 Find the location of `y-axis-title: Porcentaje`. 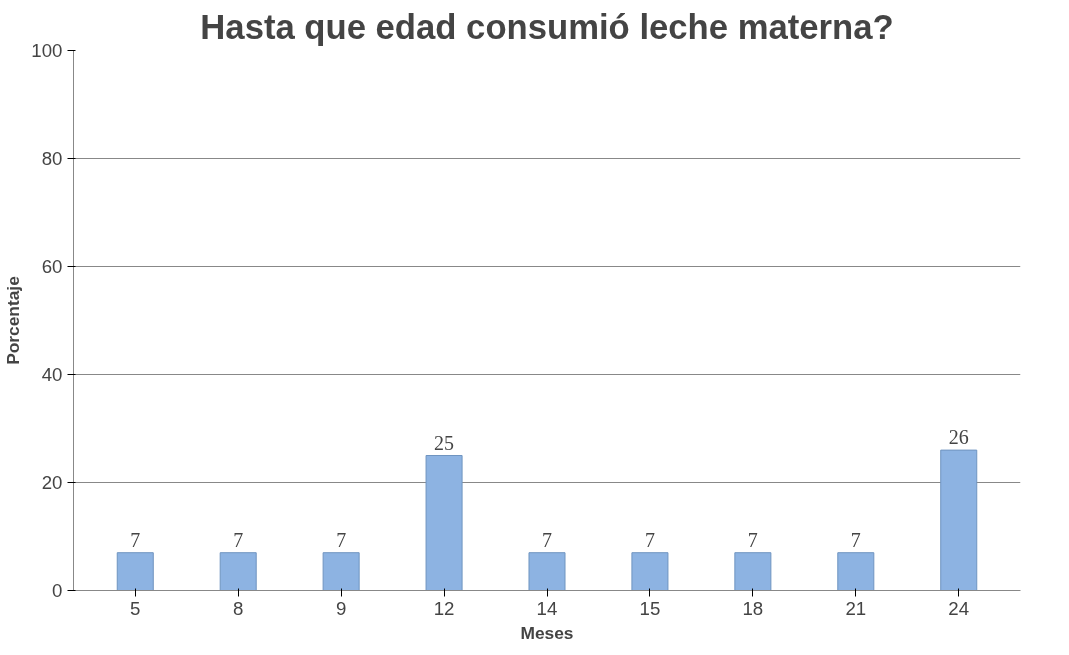

y-axis-title: Porcentaje is located at coordinates (13, 320).